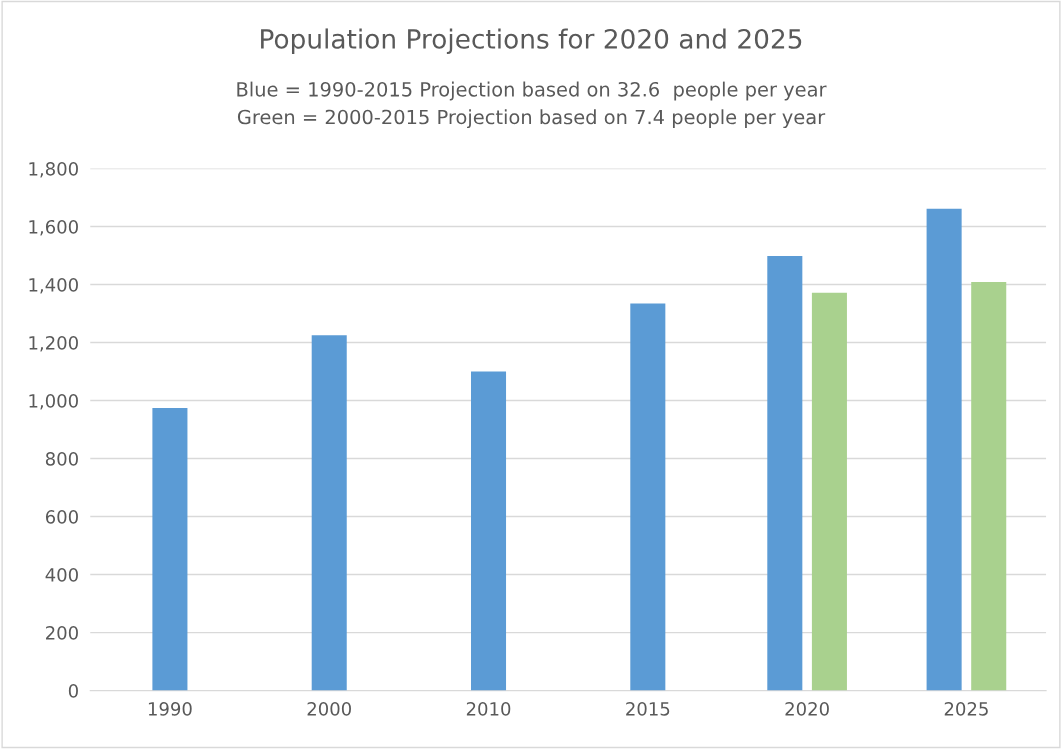 The image size is (1062, 749). Describe the element at coordinates (807, 709) in the screenshot. I see `x-tick-label: 2020` at that location.